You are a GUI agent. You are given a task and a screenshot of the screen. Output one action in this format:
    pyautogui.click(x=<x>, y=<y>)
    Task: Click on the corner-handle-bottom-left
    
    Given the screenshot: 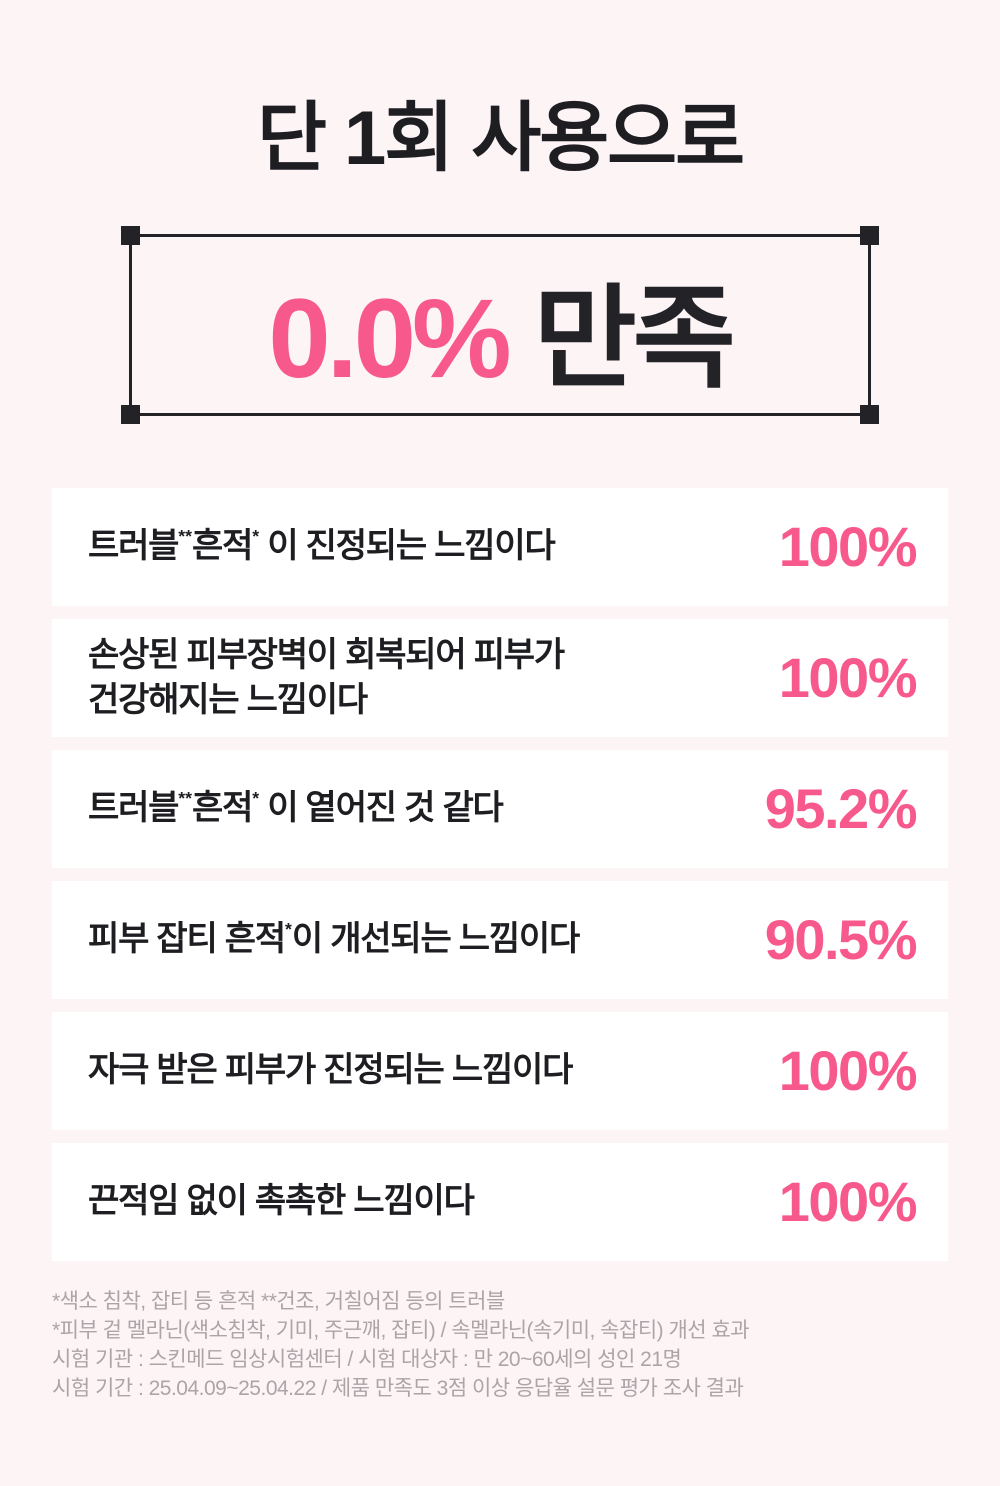 What is the action you would take?
    pyautogui.click(x=130, y=414)
    